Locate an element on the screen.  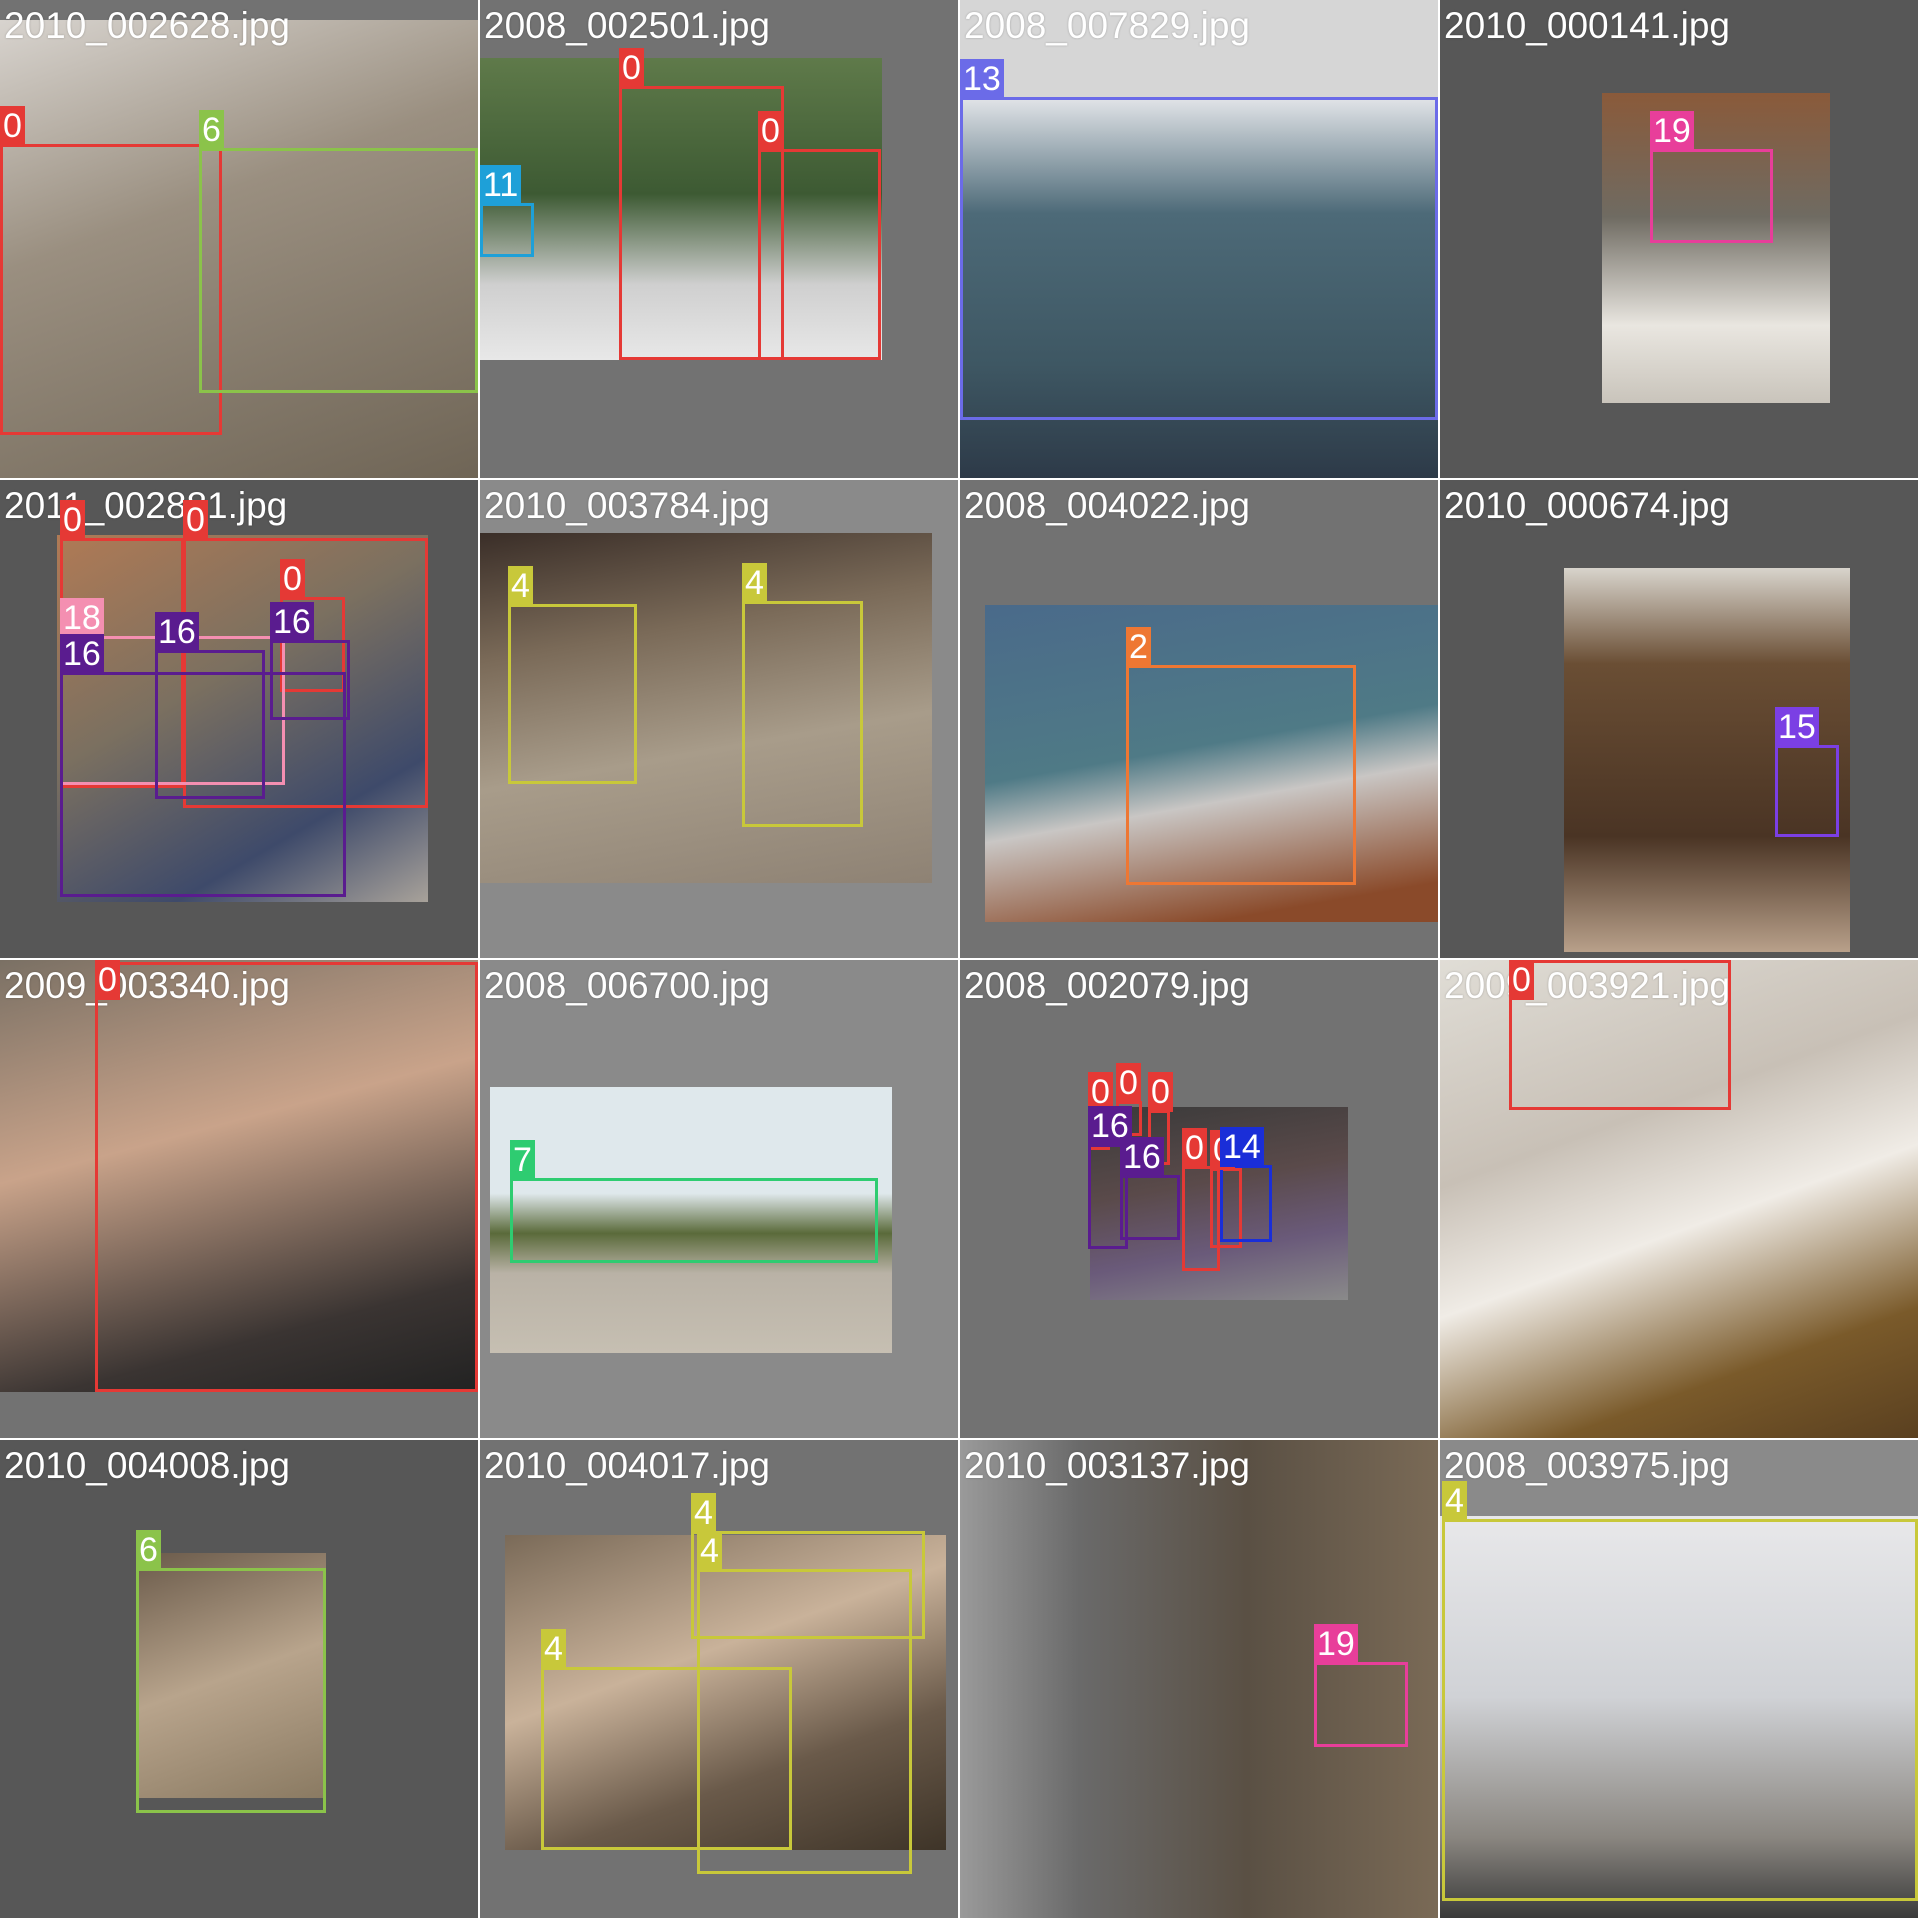
class-label: 2 is located at coordinates (1138, 647).